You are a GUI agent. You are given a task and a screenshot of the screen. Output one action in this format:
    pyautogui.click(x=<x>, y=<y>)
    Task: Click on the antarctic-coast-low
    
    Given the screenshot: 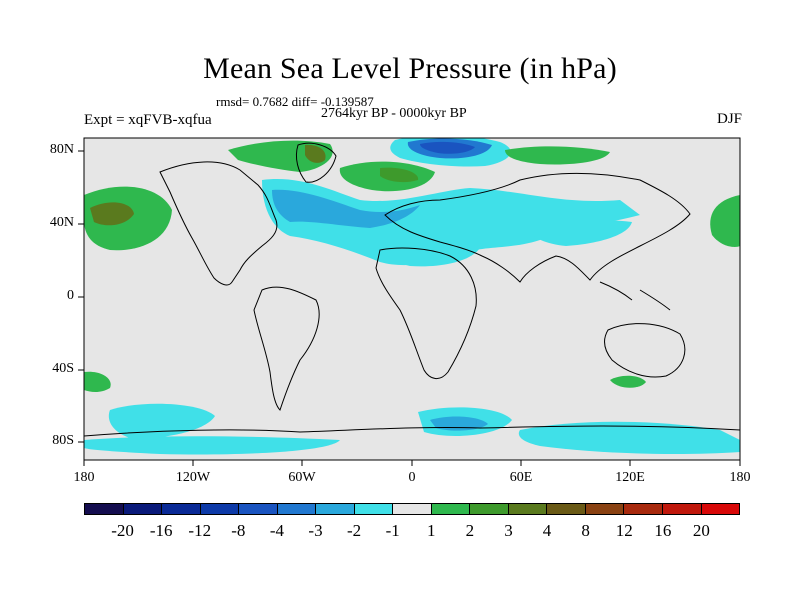 What is the action you would take?
    pyautogui.click(x=629, y=437)
    